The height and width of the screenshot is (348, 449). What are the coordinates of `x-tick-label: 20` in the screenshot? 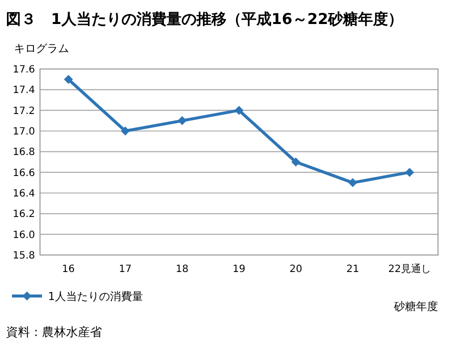 It's located at (295, 269).